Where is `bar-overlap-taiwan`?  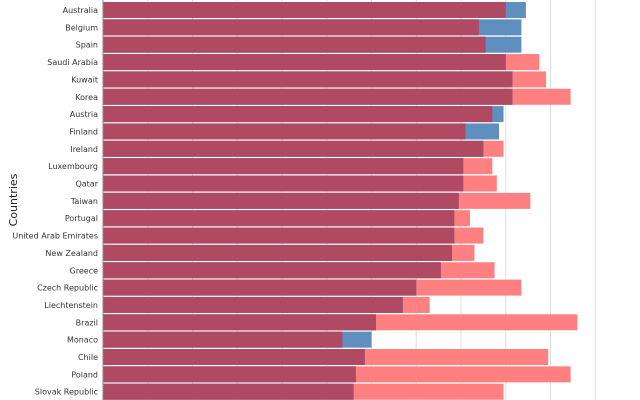 bar-overlap-taiwan is located at coordinates (281, 200).